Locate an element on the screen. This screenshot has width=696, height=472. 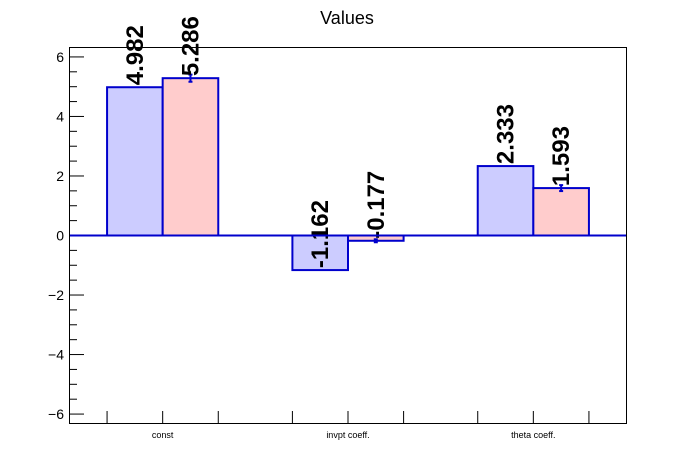
y-tick-label: 0 is located at coordinates (60, 236).